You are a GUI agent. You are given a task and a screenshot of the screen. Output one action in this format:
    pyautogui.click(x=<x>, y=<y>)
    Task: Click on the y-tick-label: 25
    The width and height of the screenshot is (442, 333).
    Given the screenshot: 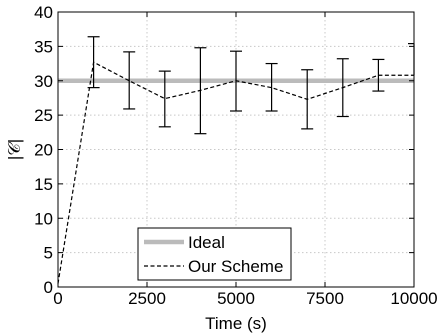 What is the action you would take?
    pyautogui.click(x=43, y=115)
    